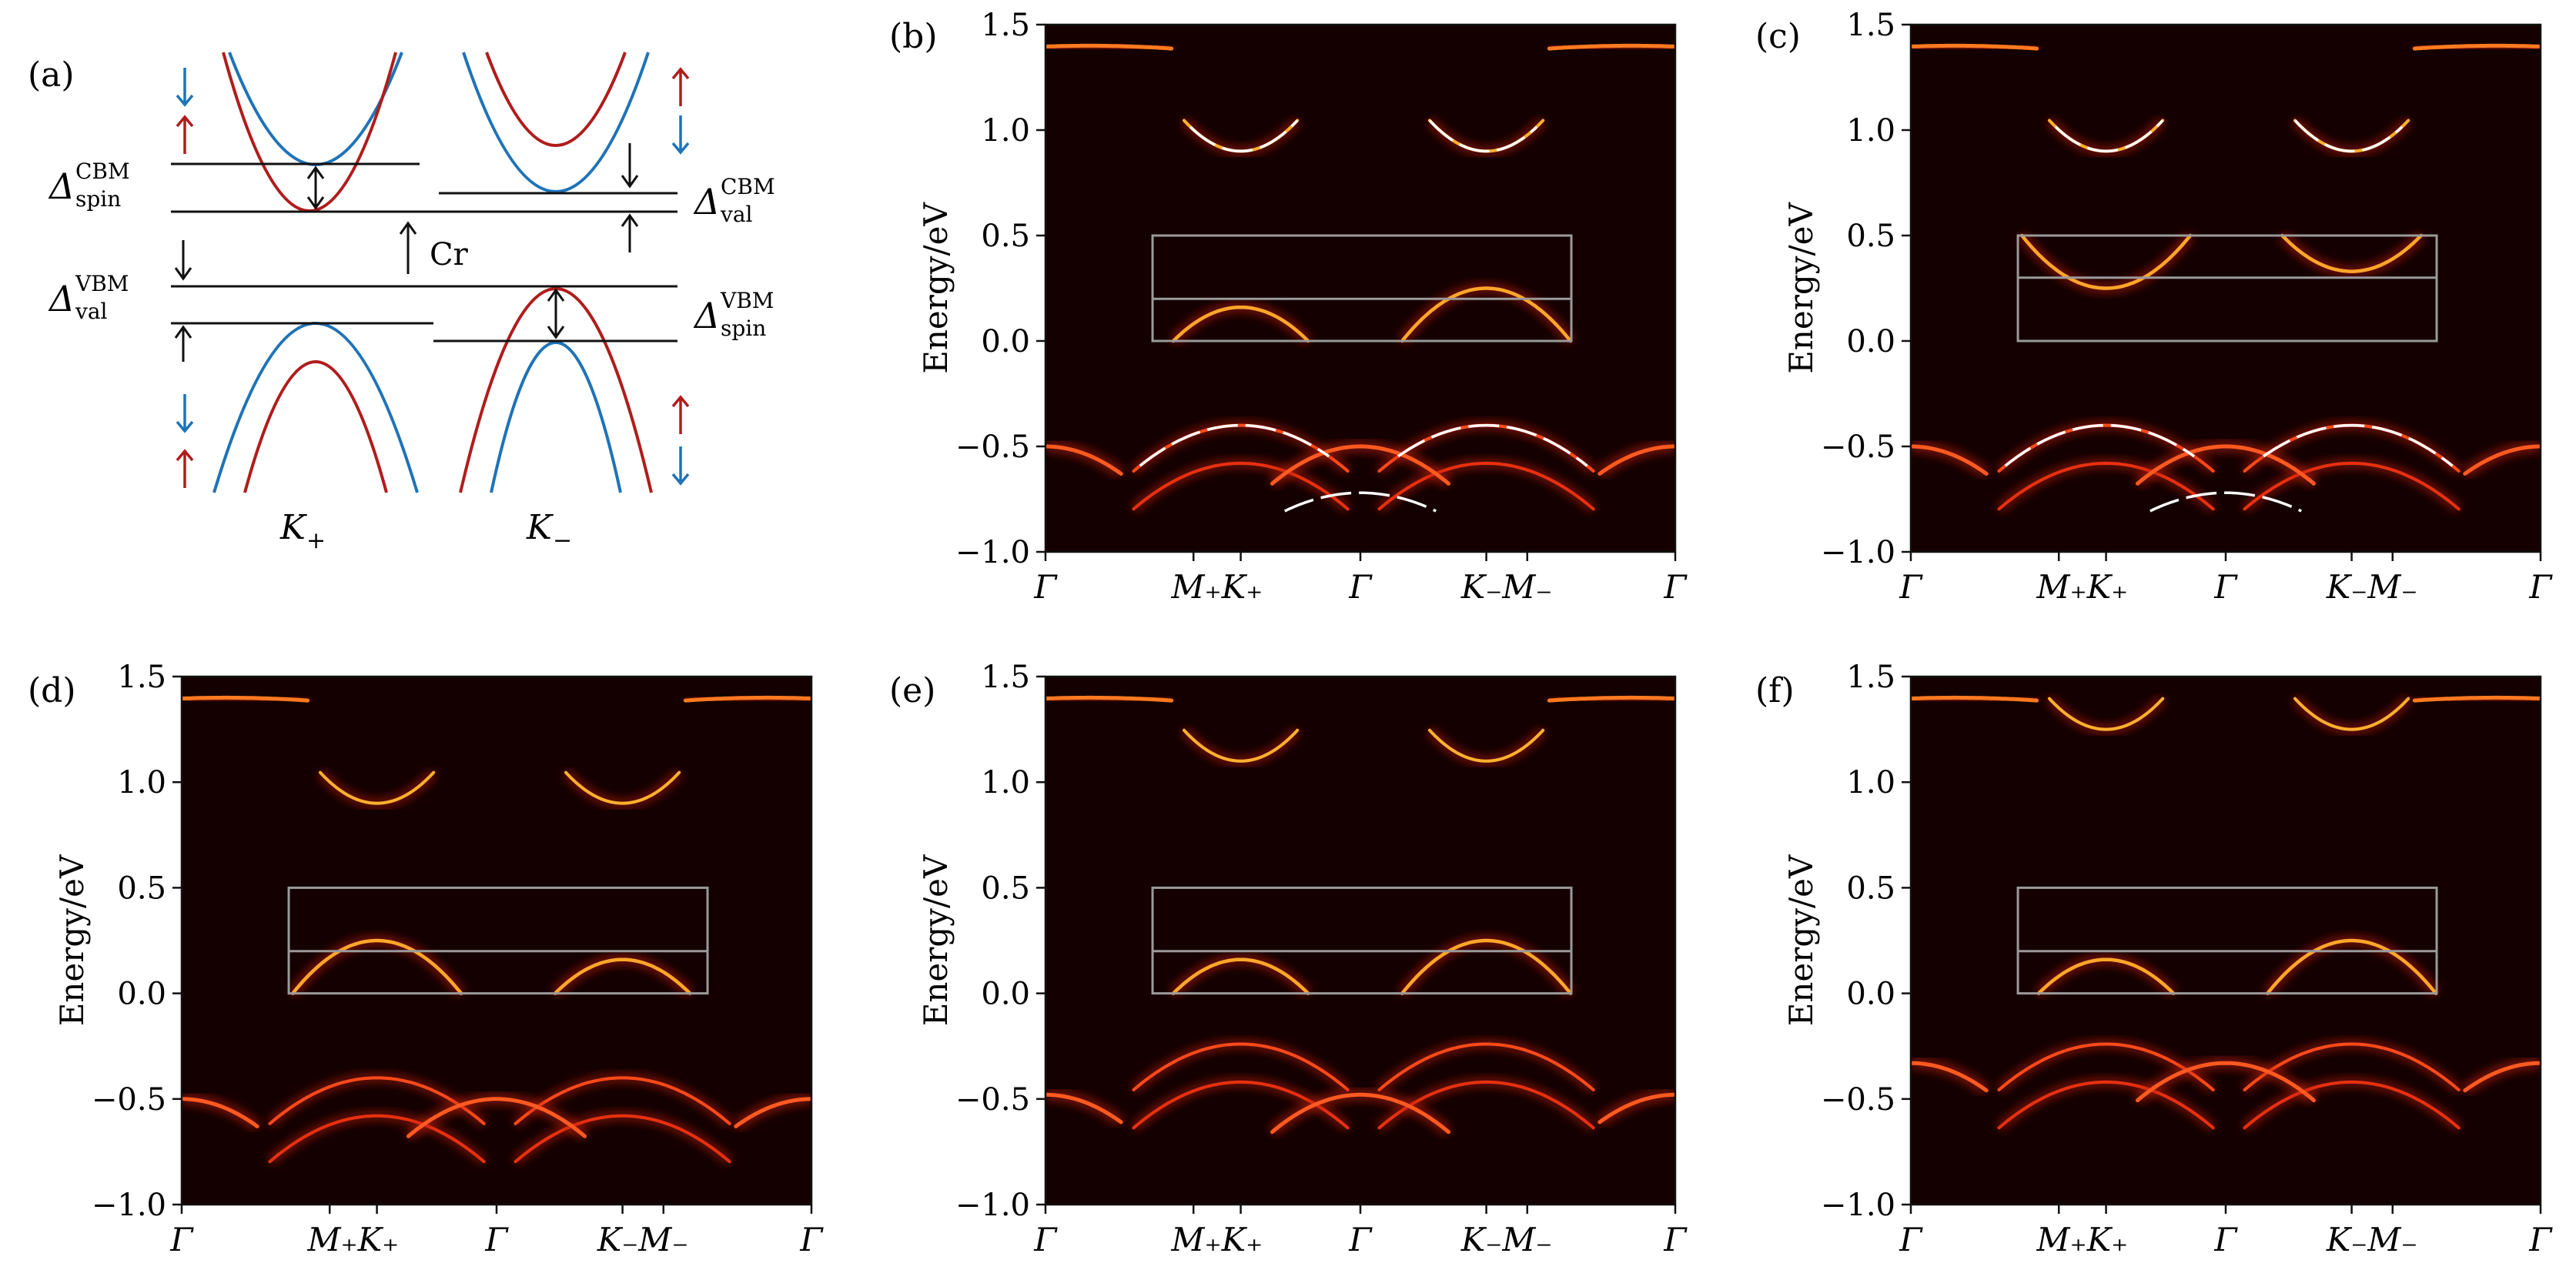  I want to click on delta-val-cbm-sub: val, so click(737, 215).